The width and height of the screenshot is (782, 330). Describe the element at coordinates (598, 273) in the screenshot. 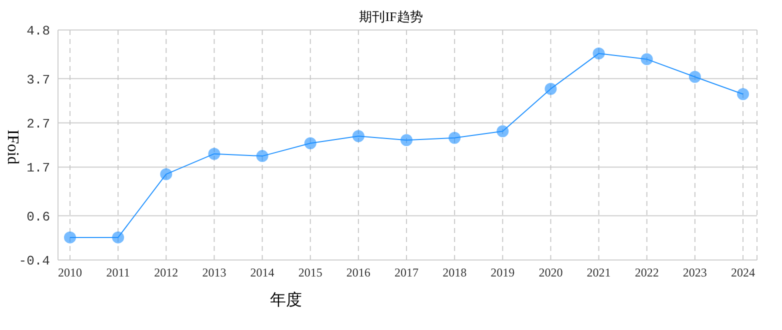

I see `x-tick-label: 2021` at that location.